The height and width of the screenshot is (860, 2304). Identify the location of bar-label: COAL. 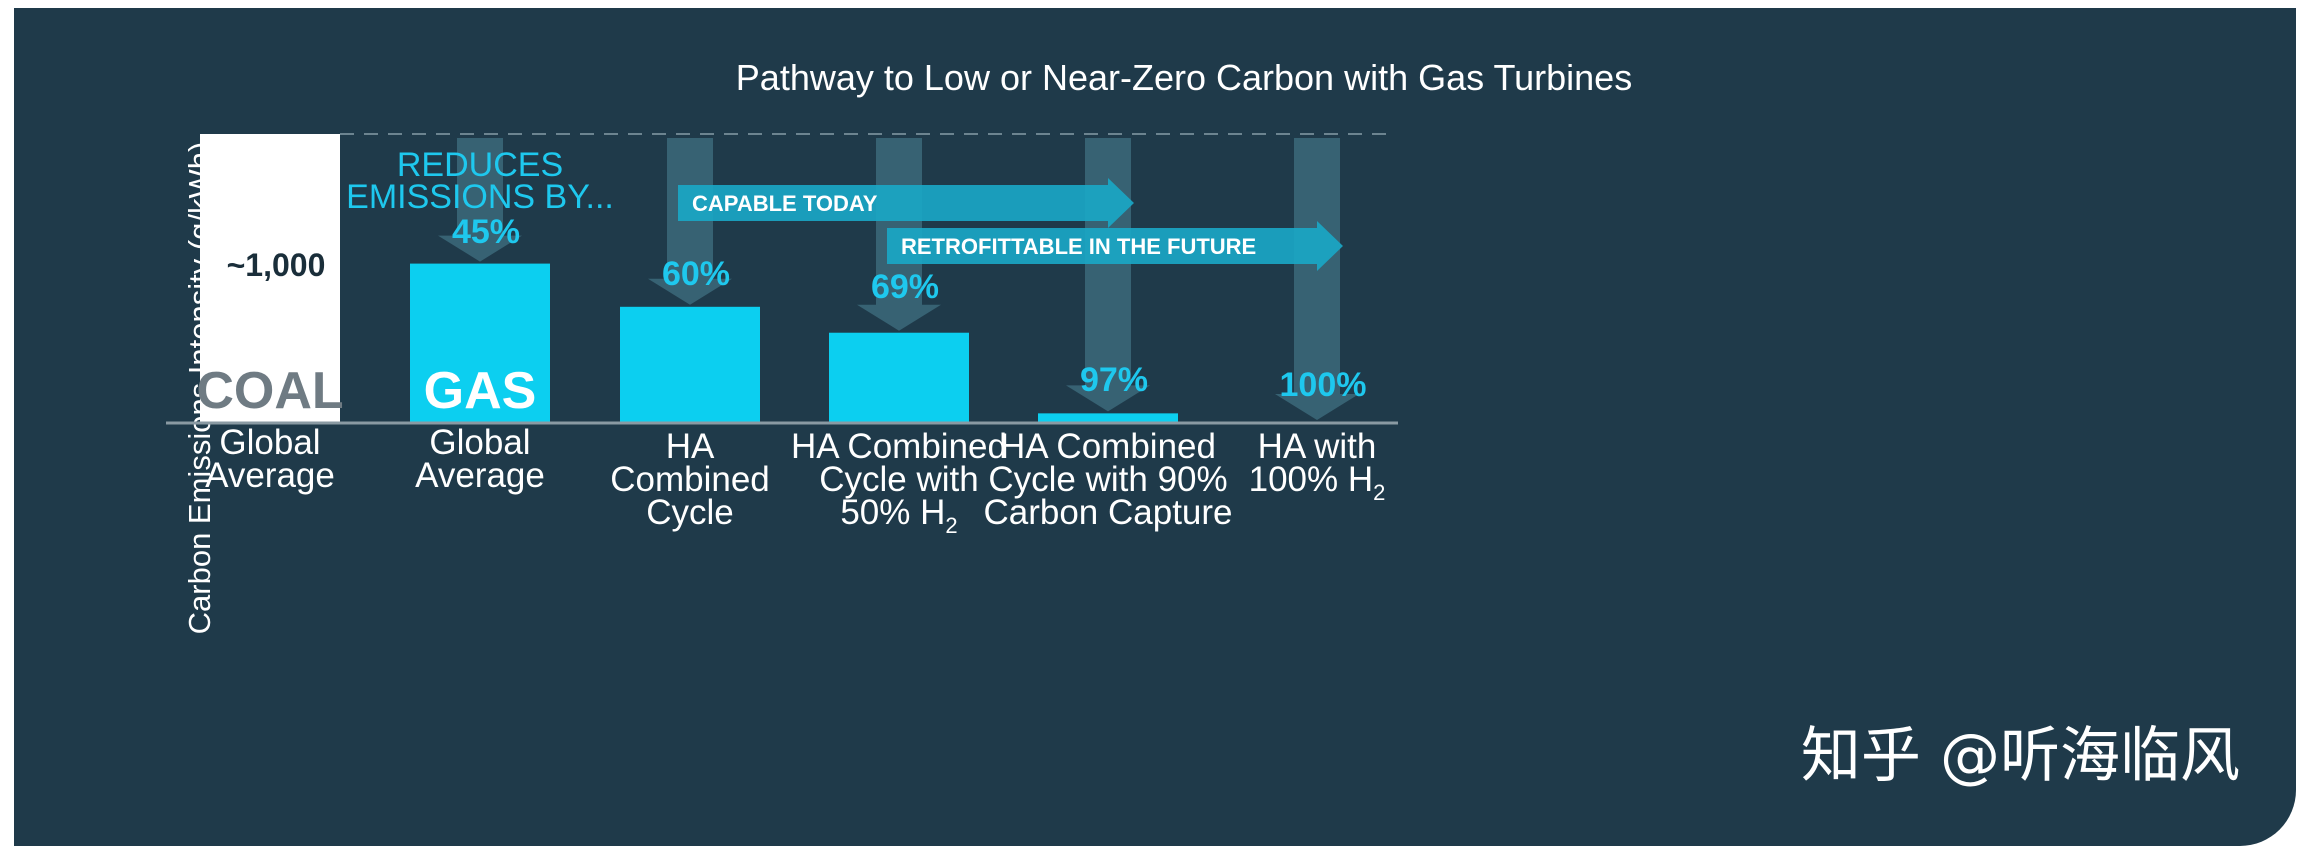
(269, 391).